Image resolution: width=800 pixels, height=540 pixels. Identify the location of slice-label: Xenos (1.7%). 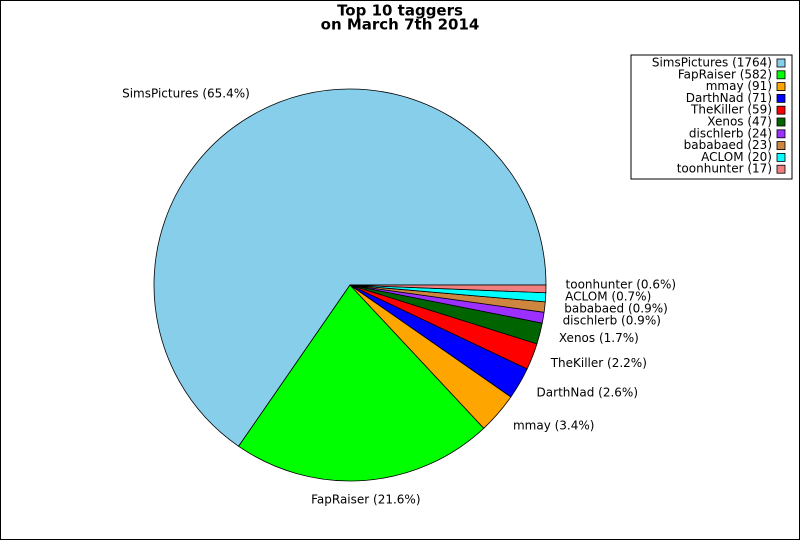
(599, 338).